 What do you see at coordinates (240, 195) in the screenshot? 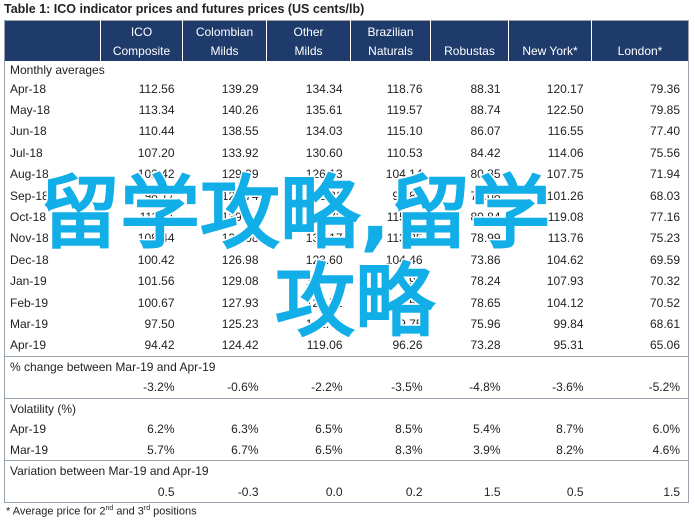
I see `value-cell: 125.74` at bounding box center [240, 195].